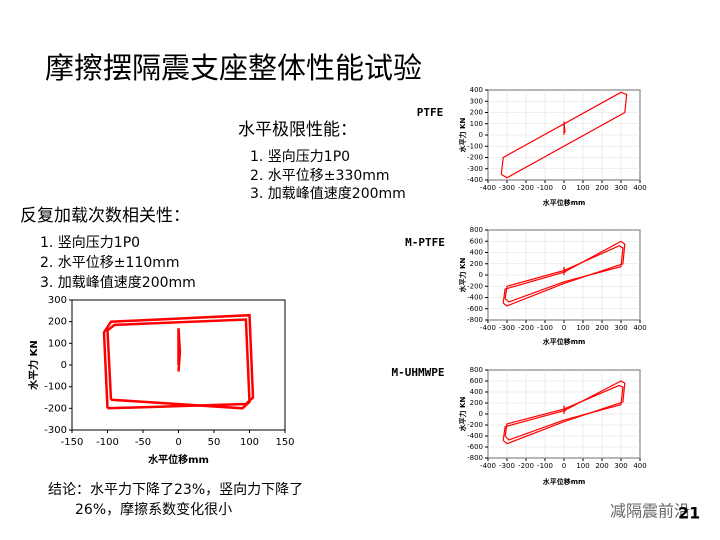 The image size is (720, 540). I want to click on conclusion: 结论：水平力下降了23%，竖向力下降了, so click(175, 490).